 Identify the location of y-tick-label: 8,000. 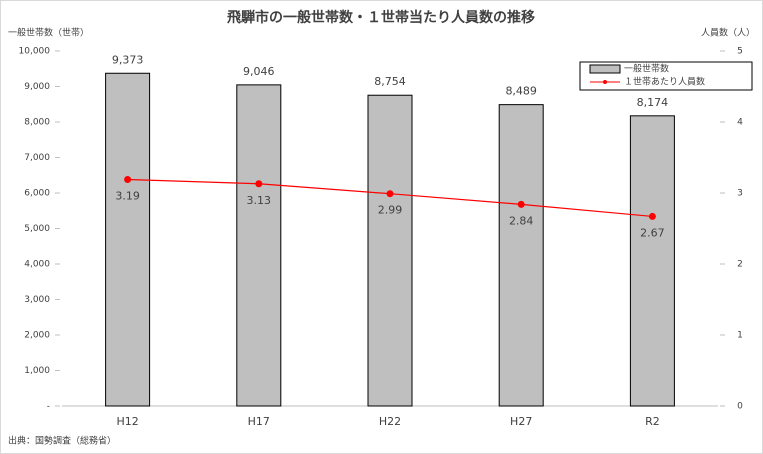
(37, 123).